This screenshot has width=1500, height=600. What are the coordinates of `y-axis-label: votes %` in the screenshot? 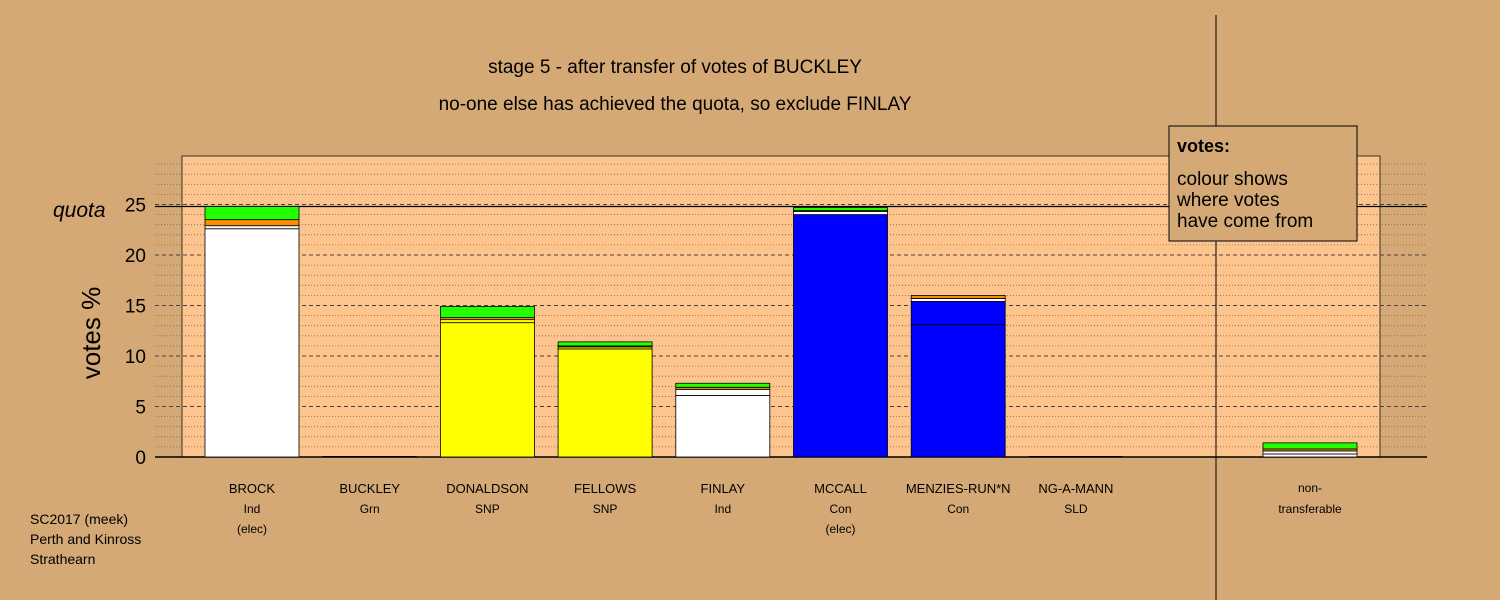 It's located at (91, 333).